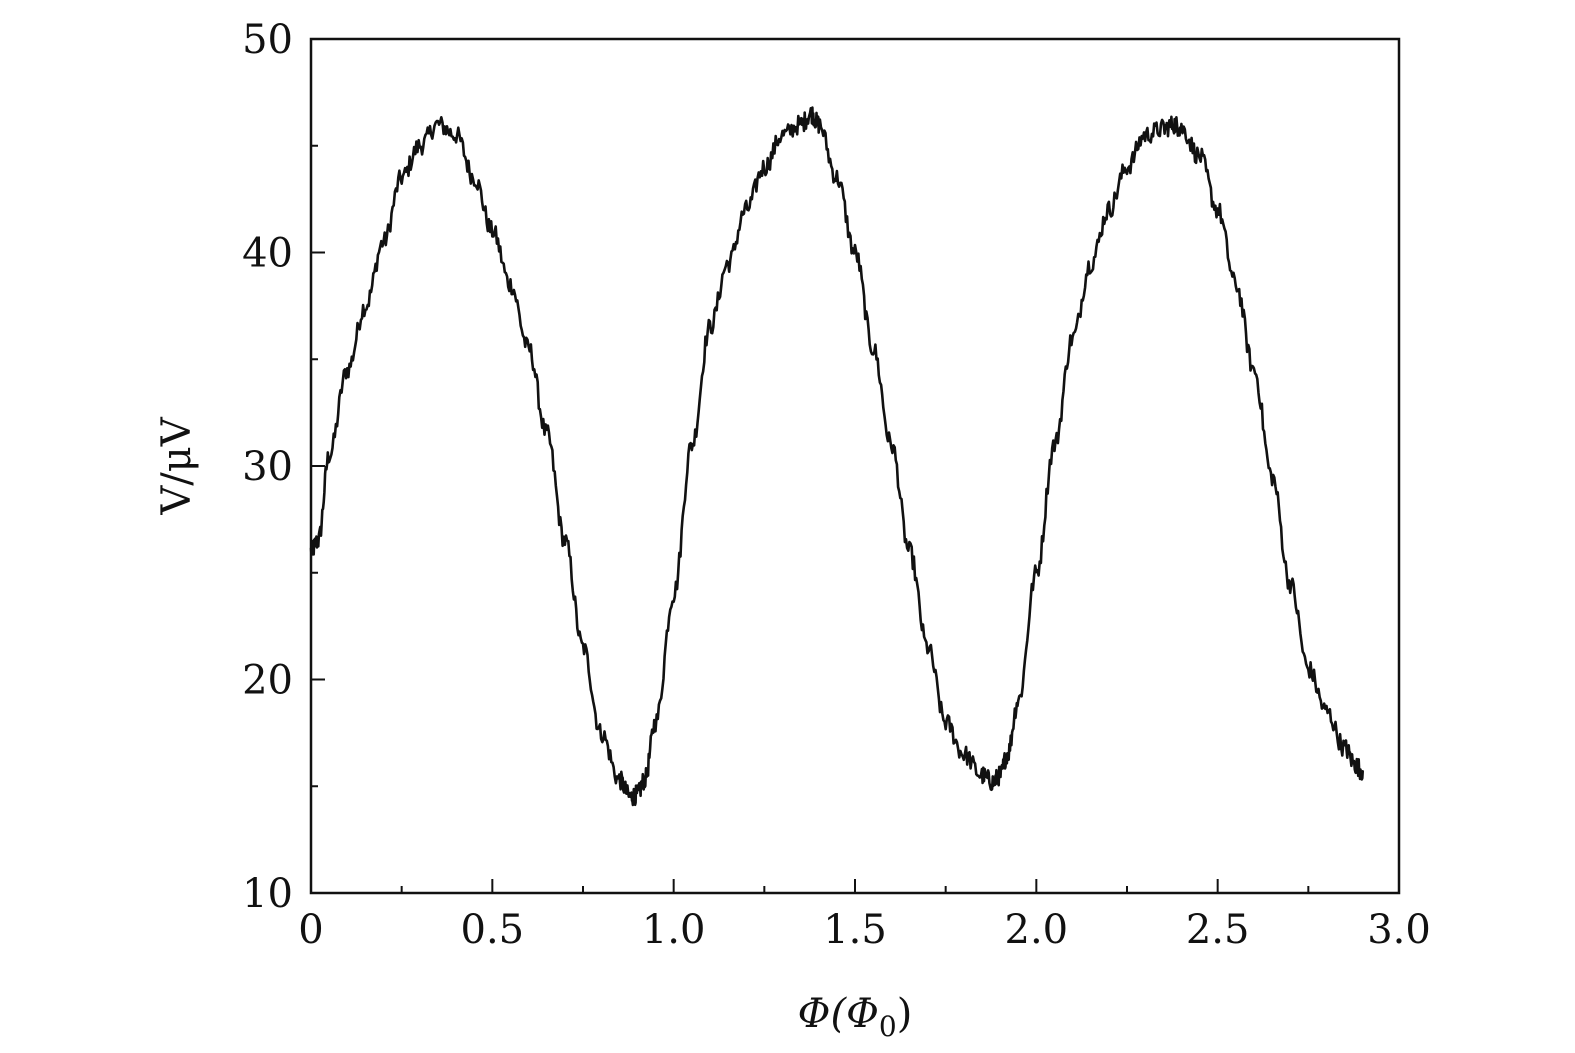 The image size is (1575, 1053). I want to click on x-axis-label-close: ), so click(905, 1014).